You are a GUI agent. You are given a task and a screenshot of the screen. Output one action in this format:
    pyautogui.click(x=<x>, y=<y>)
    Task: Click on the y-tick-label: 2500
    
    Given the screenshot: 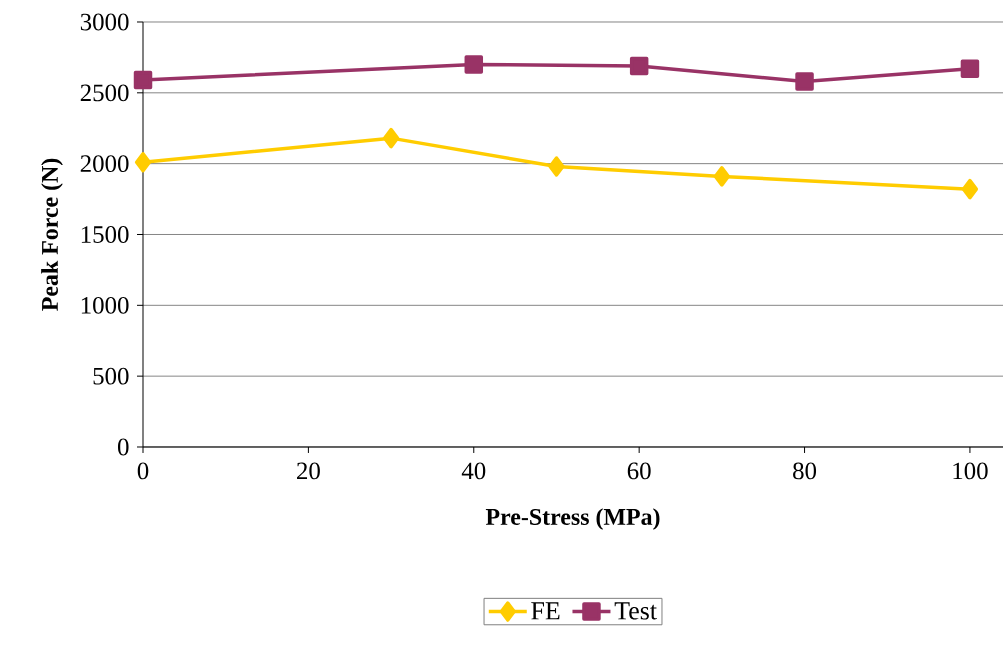 What is the action you would take?
    pyautogui.click(x=104, y=93)
    